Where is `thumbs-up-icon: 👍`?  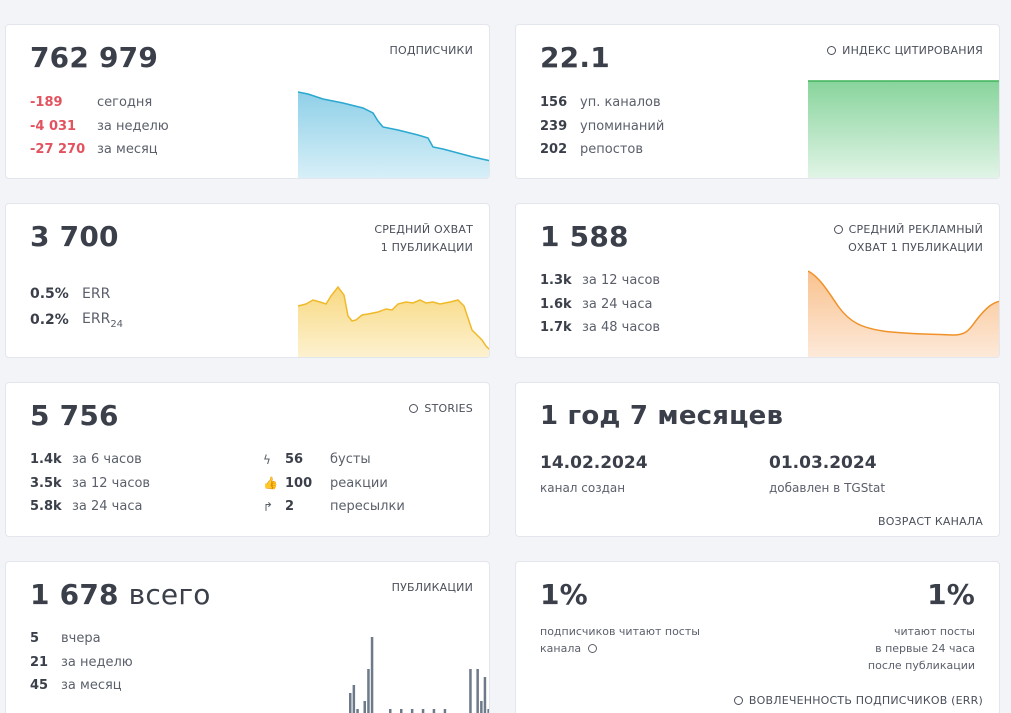
thumbs-up-icon: 👍 is located at coordinates (270, 483).